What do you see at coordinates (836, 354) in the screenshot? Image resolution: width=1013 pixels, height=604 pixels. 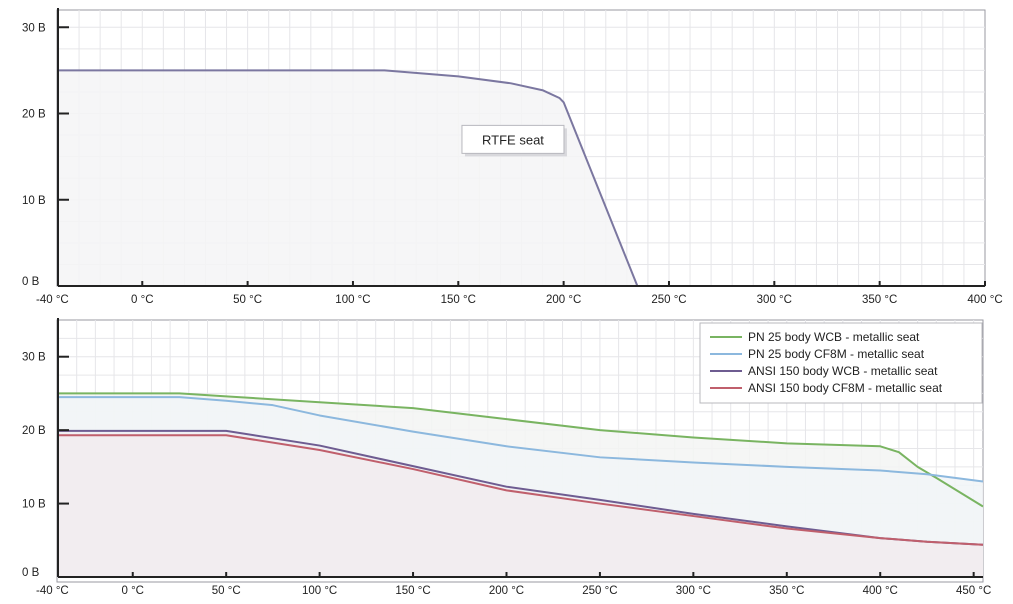 I see `legend-label: PN 25 body CF8M - metallic seat` at bounding box center [836, 354].